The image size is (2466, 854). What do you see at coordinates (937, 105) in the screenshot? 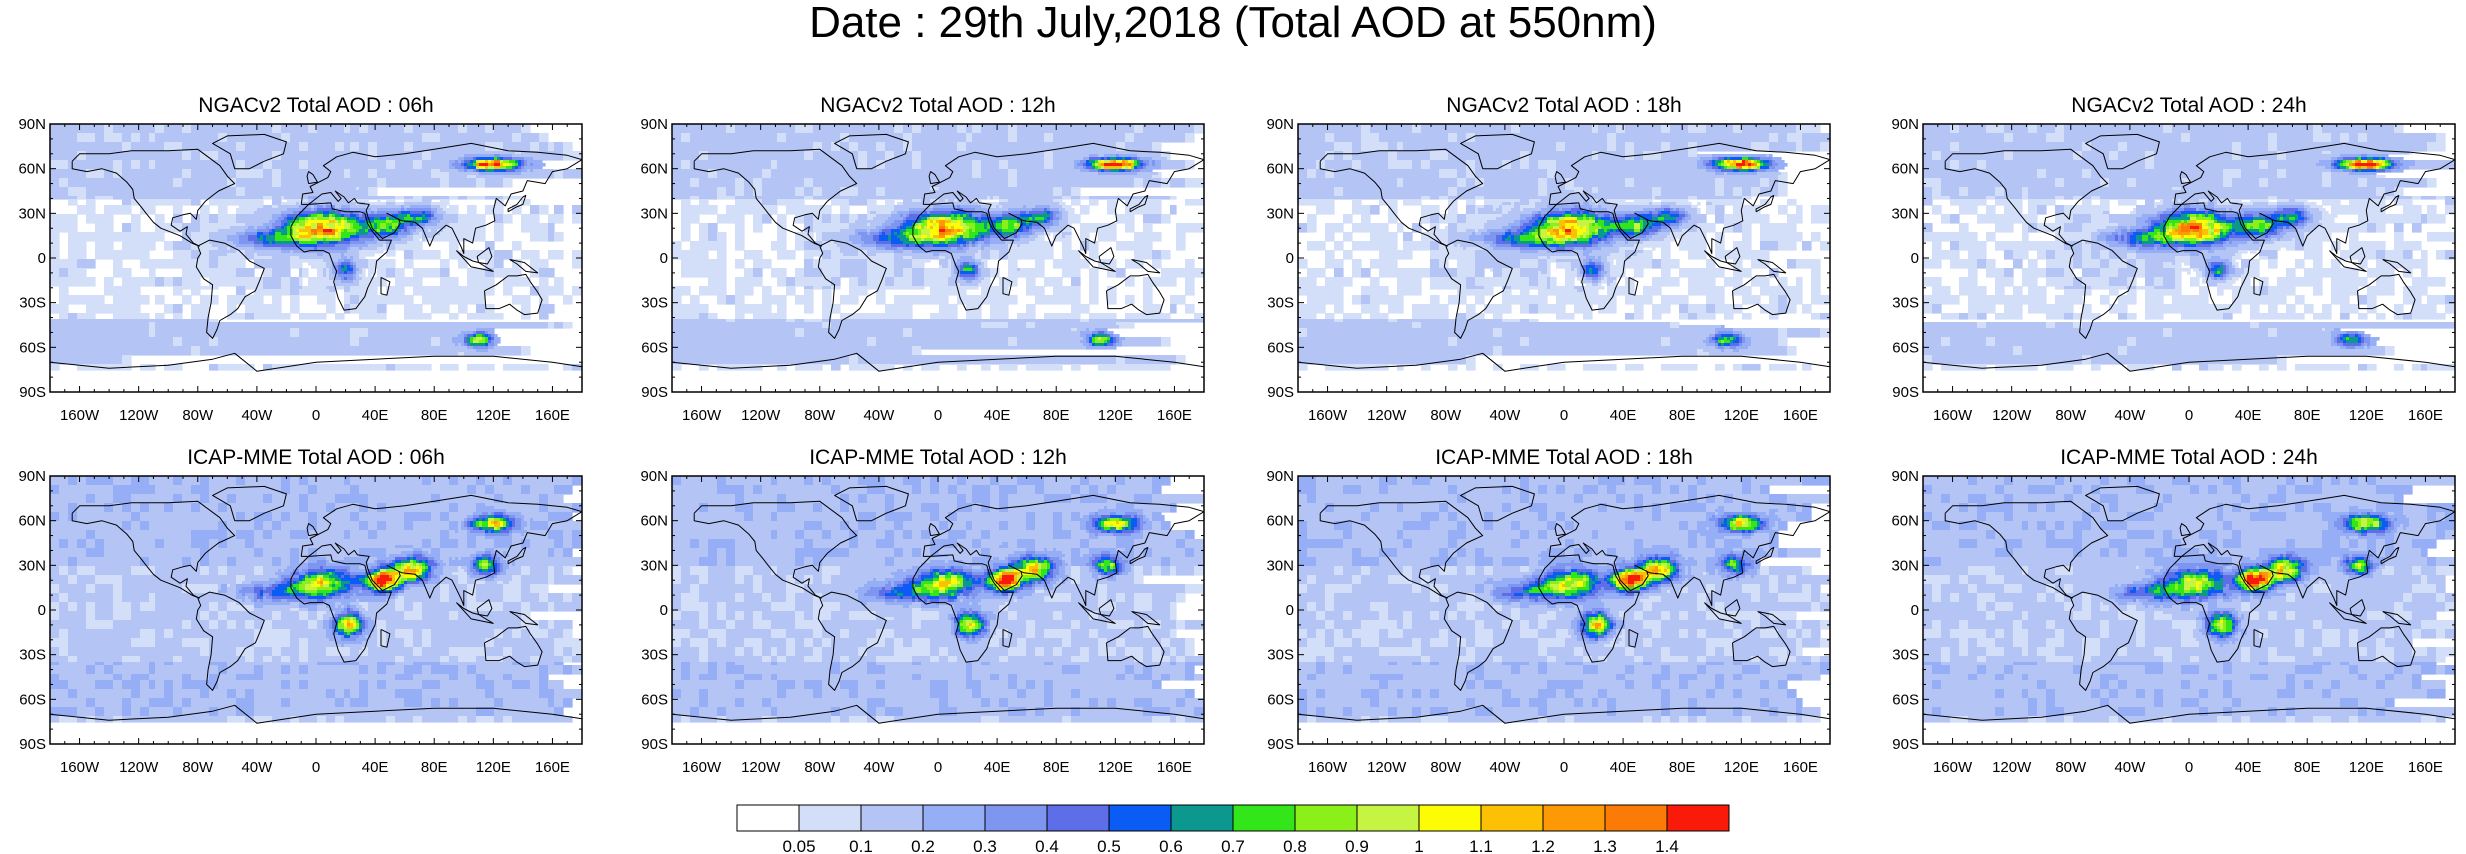
I see `panel-title: NGACv2 Total AOD : 12h` at bounding box center [937, 105].